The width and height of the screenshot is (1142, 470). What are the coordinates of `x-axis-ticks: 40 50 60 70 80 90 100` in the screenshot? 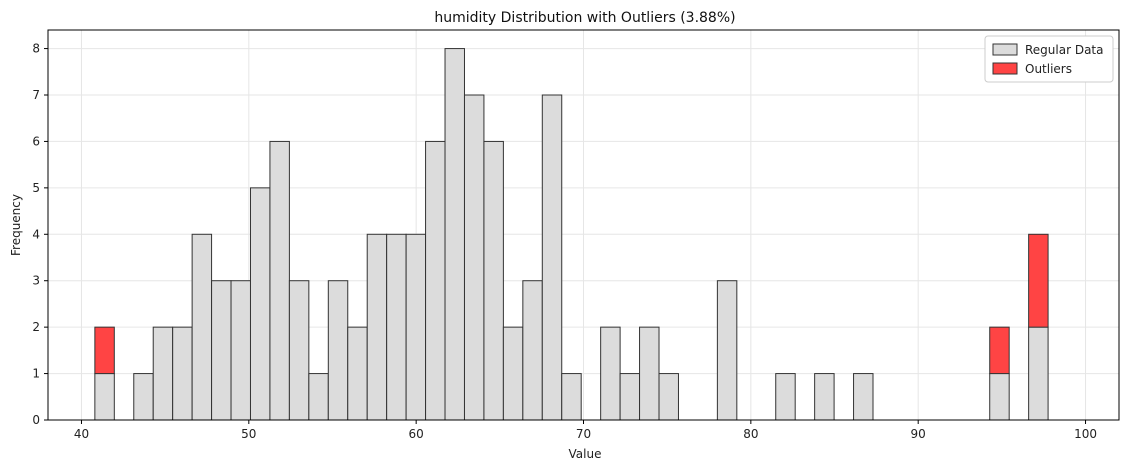 It's located at (585, 430).